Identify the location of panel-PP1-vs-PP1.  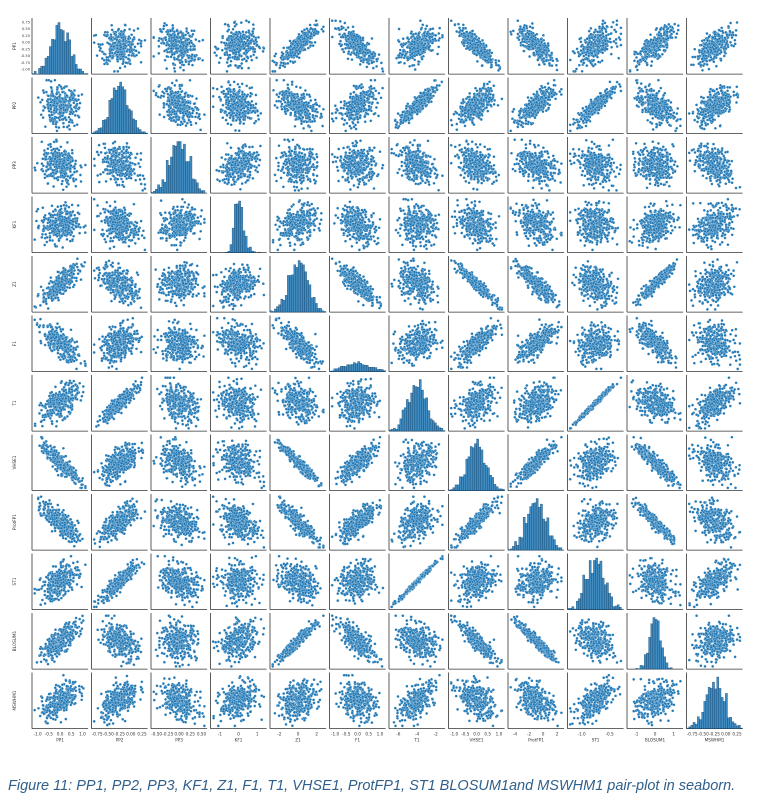
(60, 46).